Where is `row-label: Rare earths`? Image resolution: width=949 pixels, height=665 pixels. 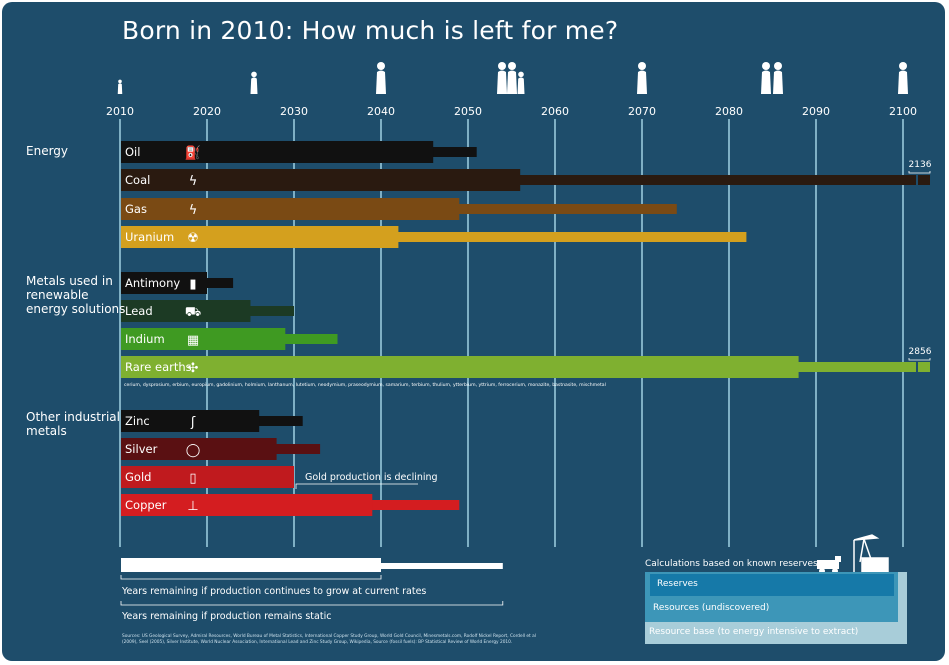 row-label: Rare earths is located at coordinates (158, 367).